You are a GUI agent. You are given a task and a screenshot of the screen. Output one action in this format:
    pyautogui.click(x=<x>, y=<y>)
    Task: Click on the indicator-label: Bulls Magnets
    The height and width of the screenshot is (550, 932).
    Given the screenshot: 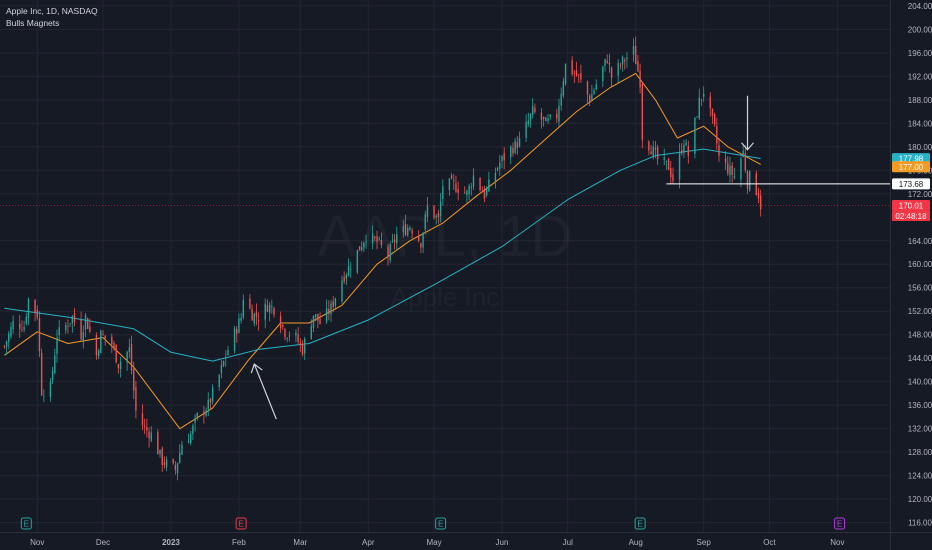 What is the action you would take?
    pyautogui.click(x=33, y=23)
    